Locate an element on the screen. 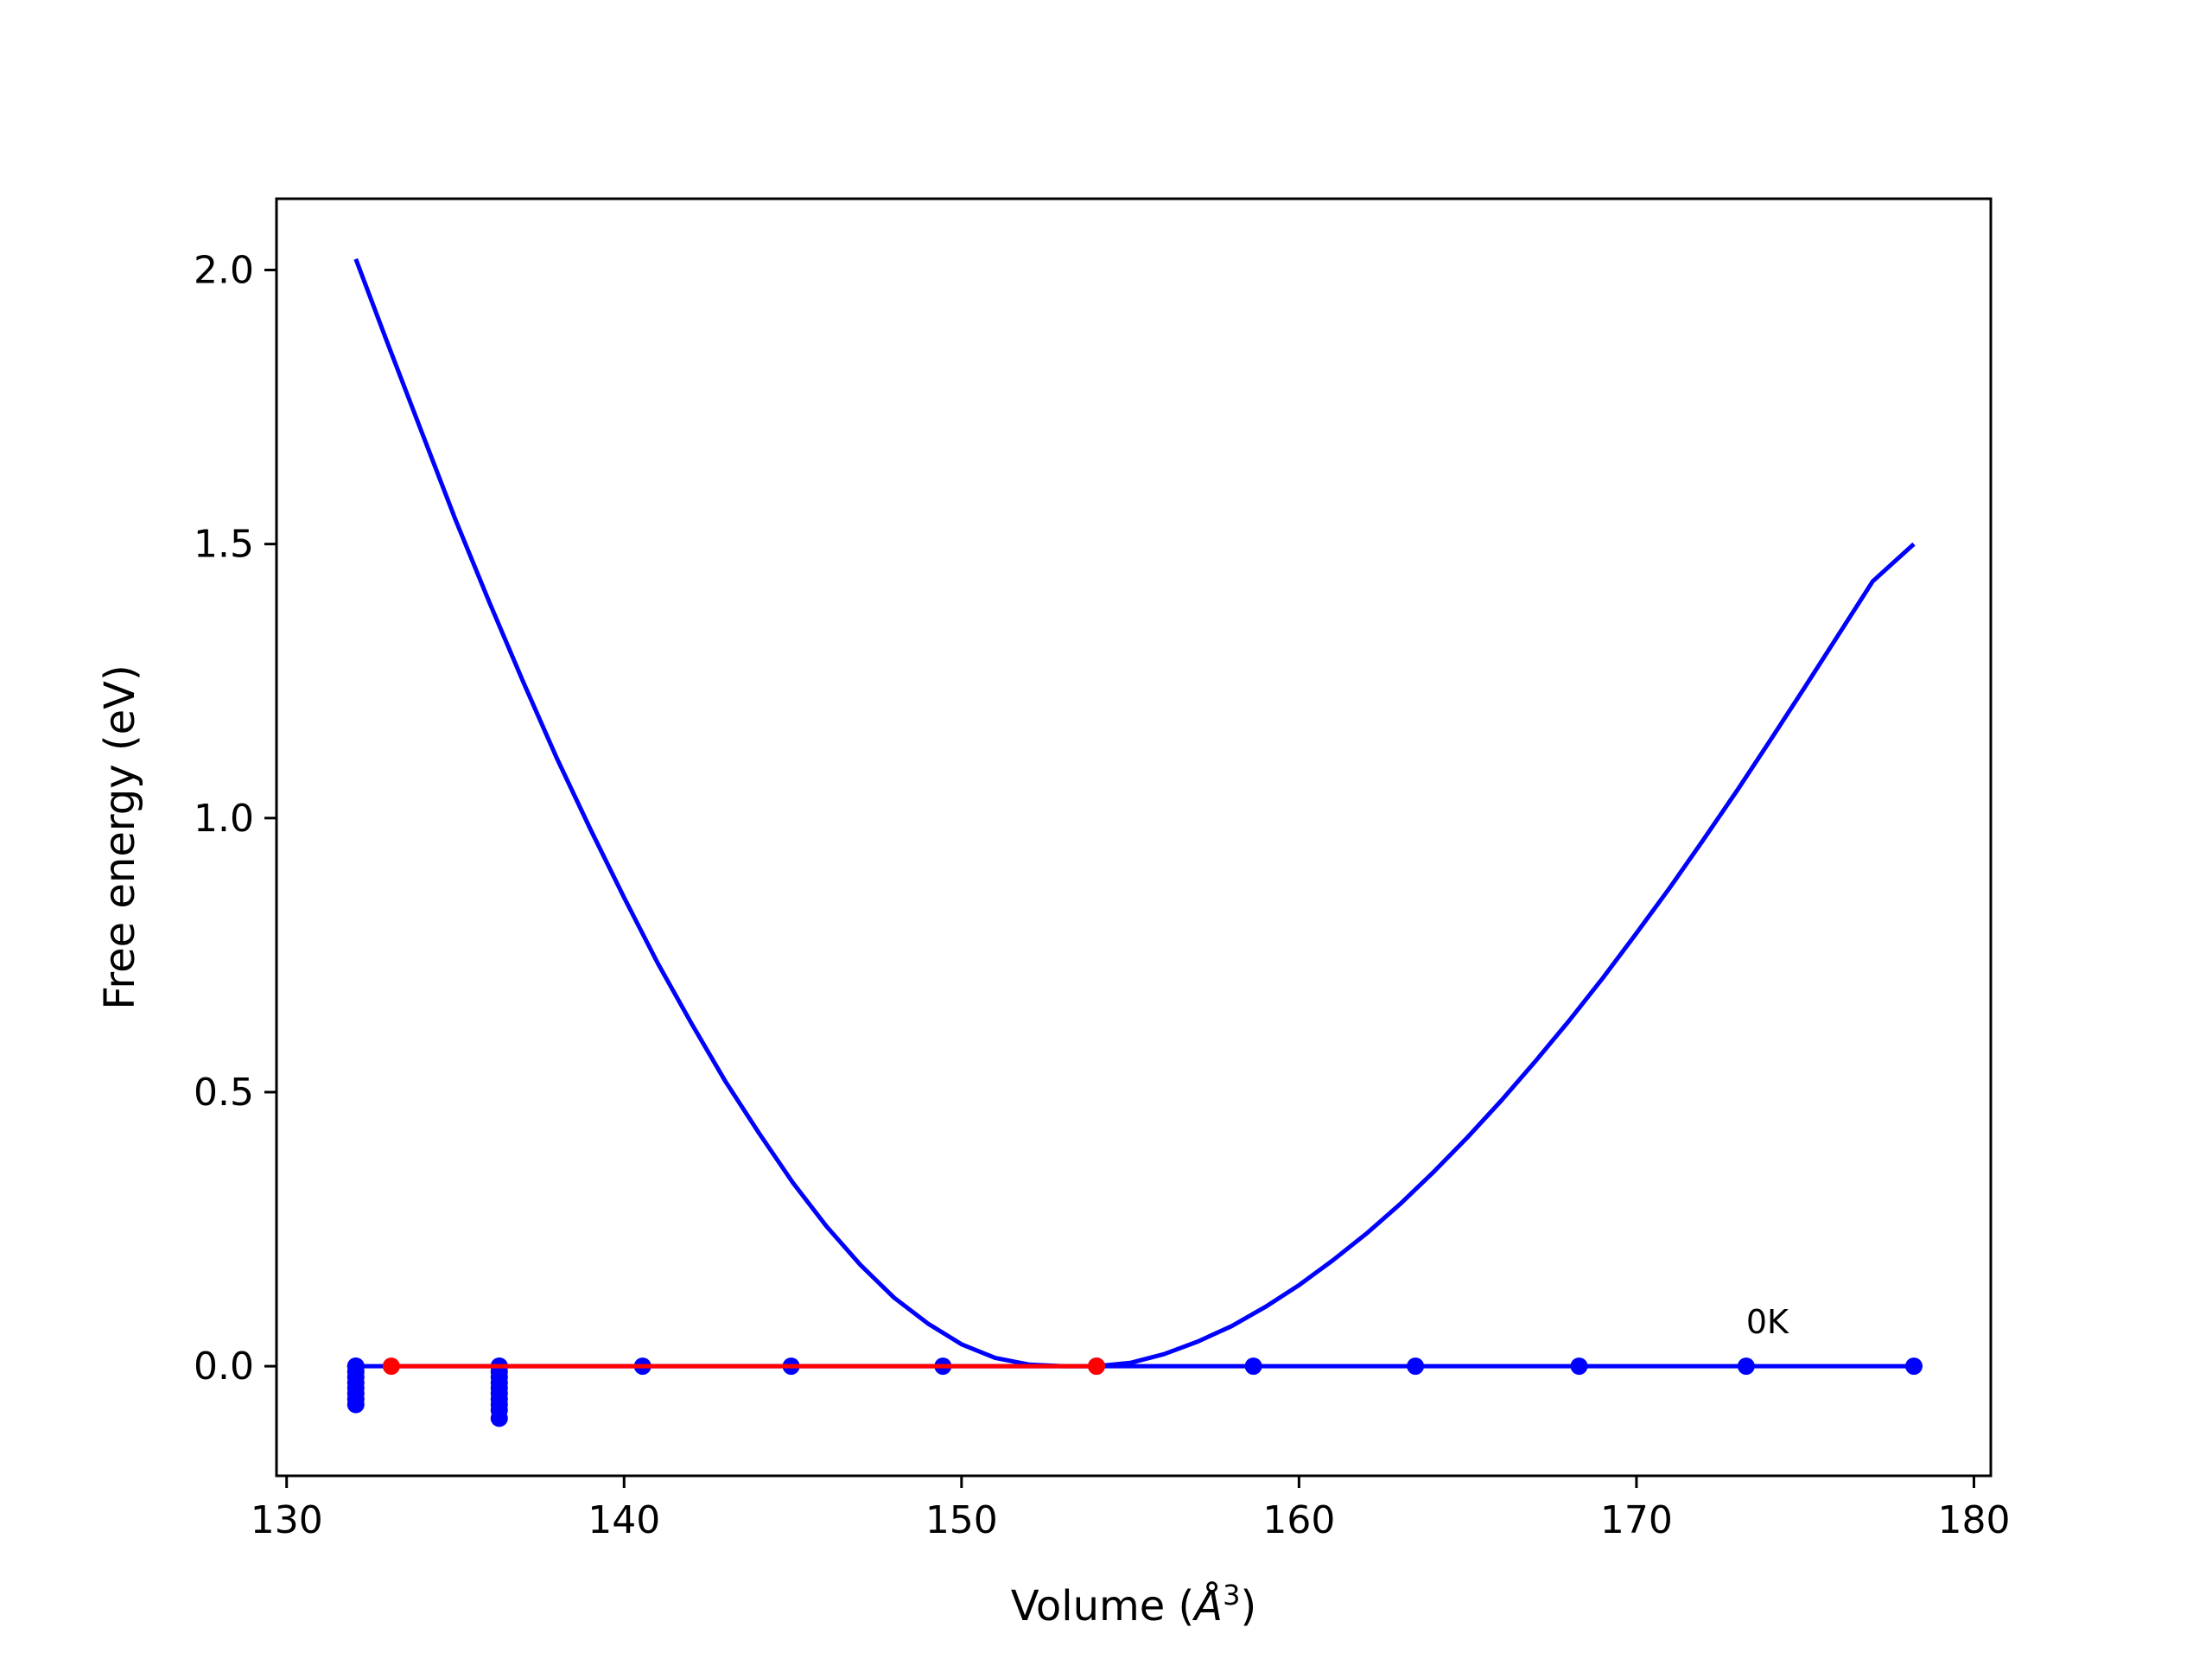  x-axis-label-sup: 3 is located at coordinates (1231, 1595).